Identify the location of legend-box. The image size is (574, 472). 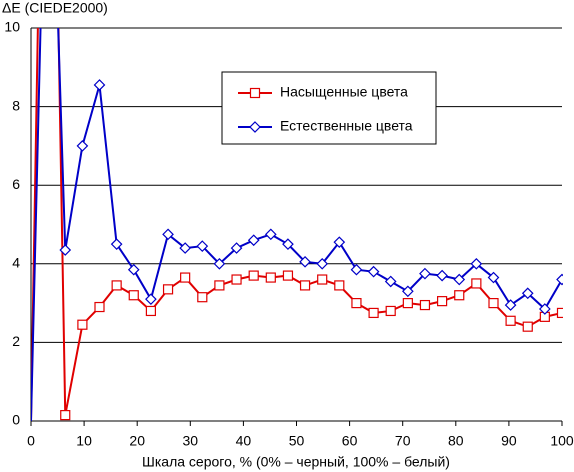
(329, 108).